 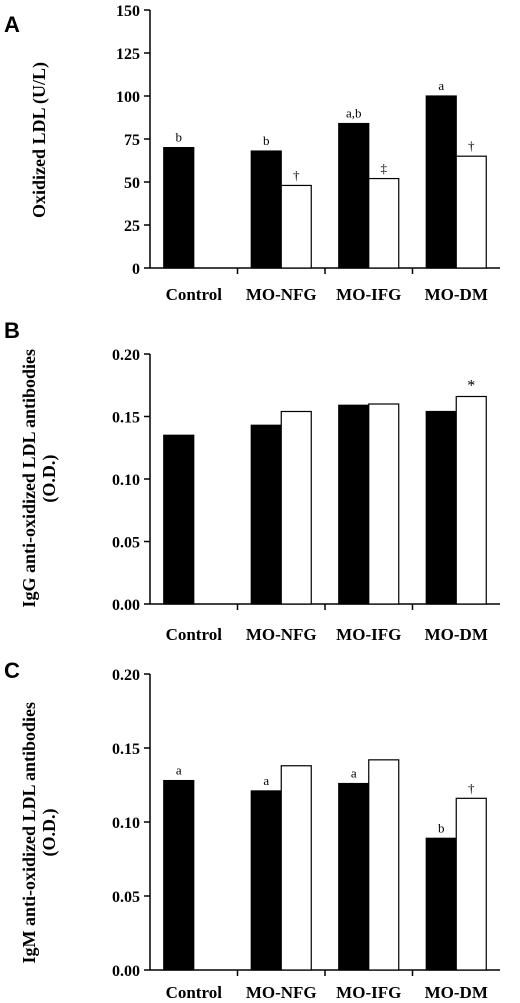 I want to click on panel-label-a: A, so click(x=12, y=24).